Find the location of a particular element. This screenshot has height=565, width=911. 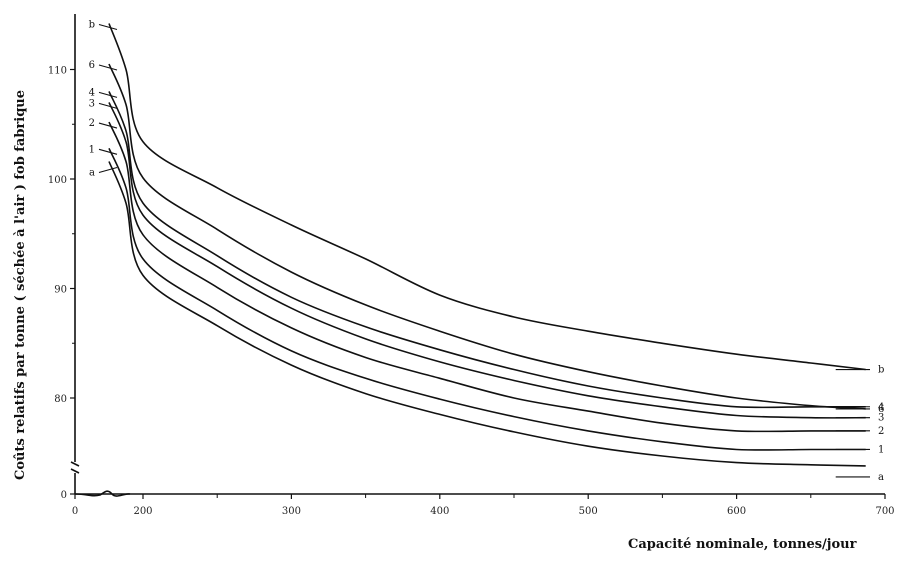

series-label-left: a is located at coordinates (92, 172).